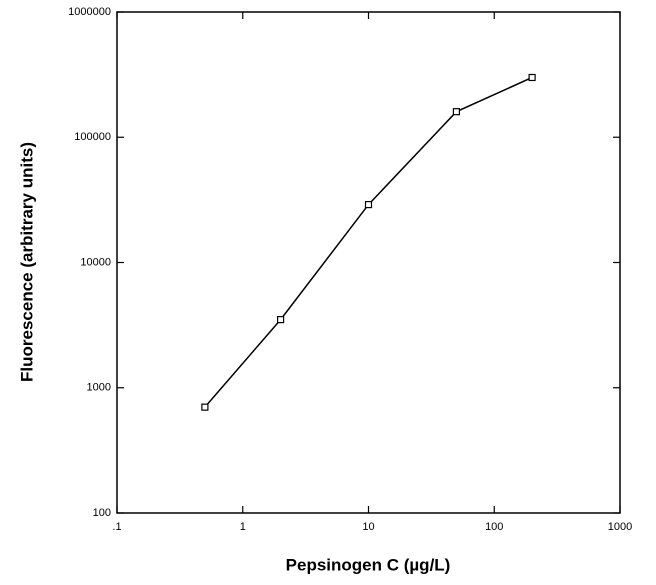 Image resolution: width=656 pixels, height=585 pixels. What do you see at coordinates (89, 12) in the screenshot?
I see `y-tick-label: 1000000` at bounding box center [89, 12].